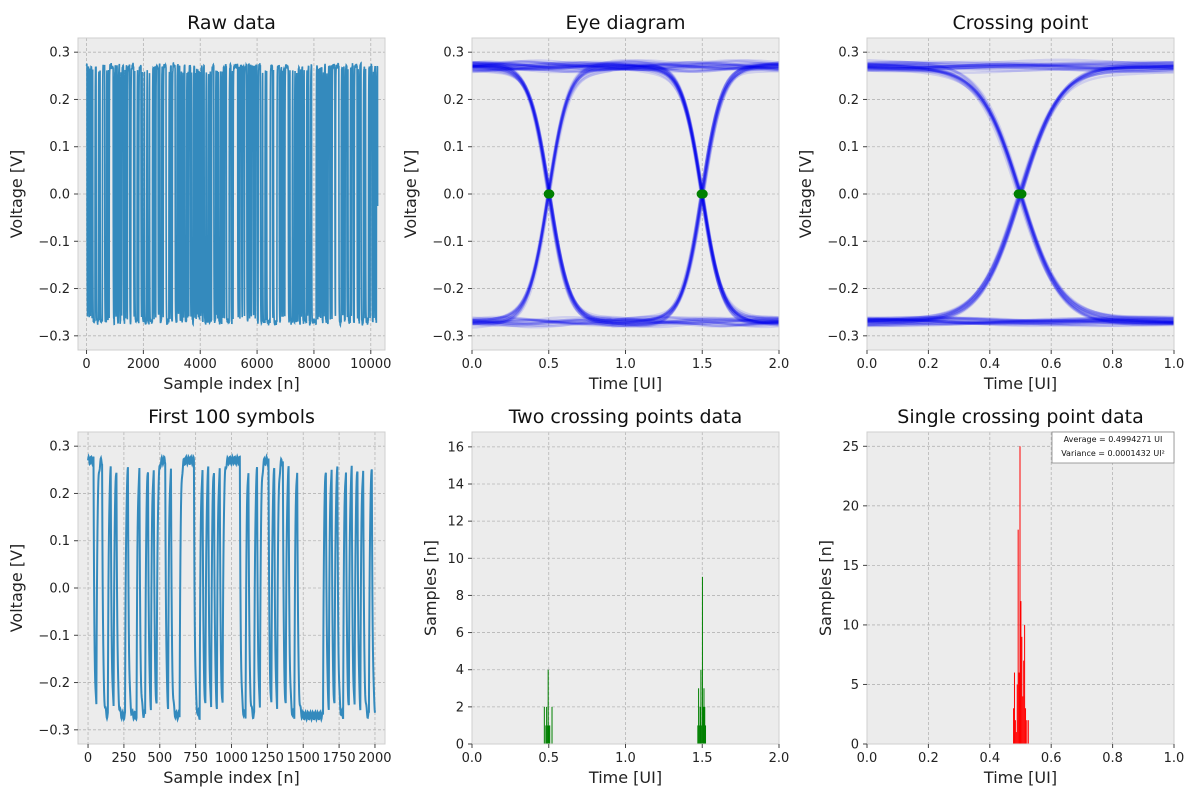  I want to click on chart-title: Eye diagram, so click(626, 23).